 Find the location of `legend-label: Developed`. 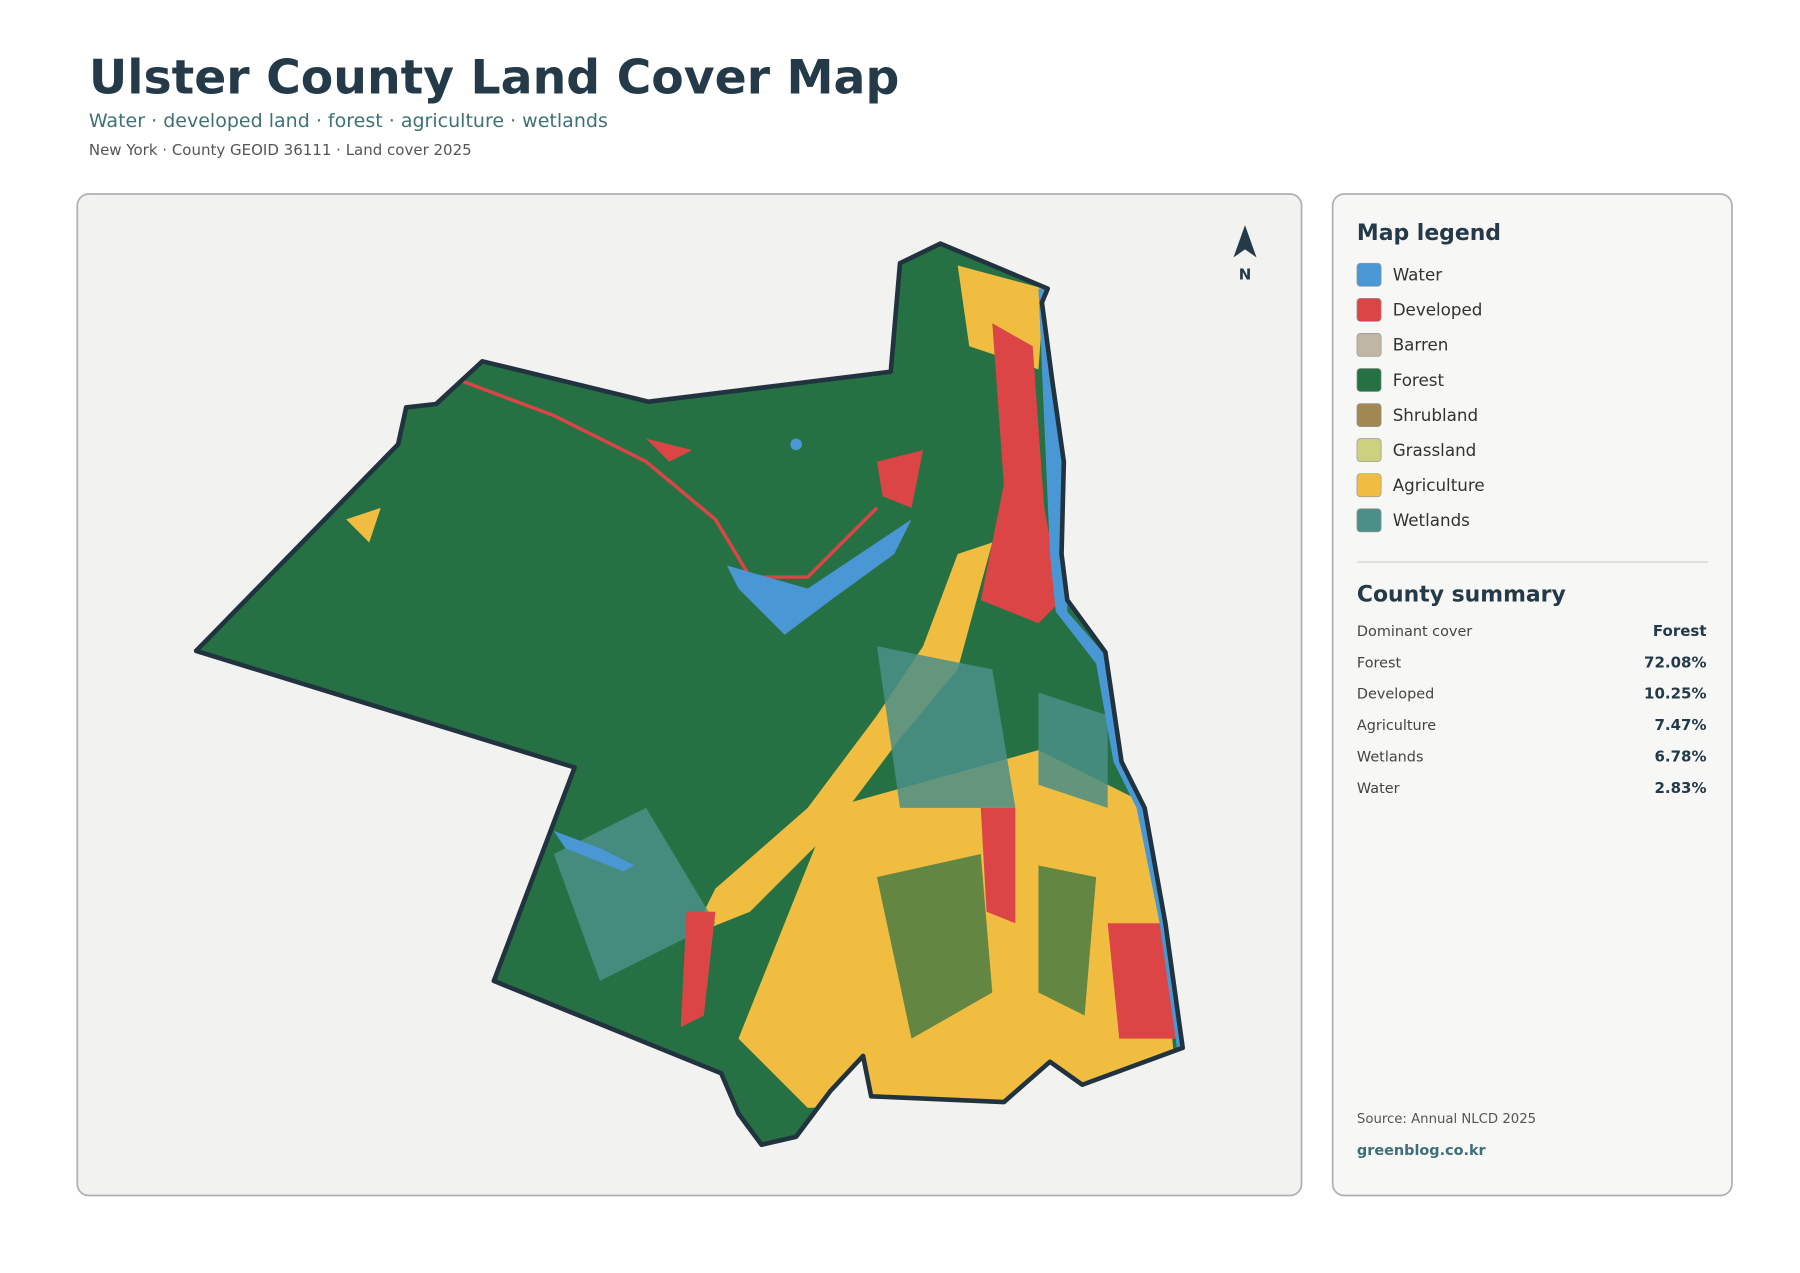

legend-label: Developed is located at coordinates (1438, 310).